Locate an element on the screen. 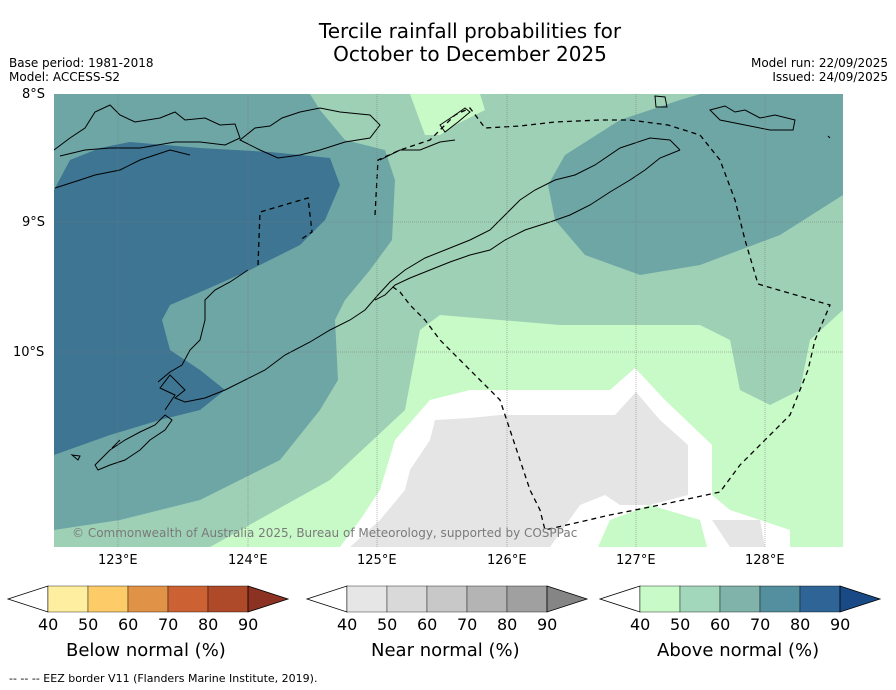 This screenshot has height=690, width=896. colorbar-near is located at coordinates (447, 599).